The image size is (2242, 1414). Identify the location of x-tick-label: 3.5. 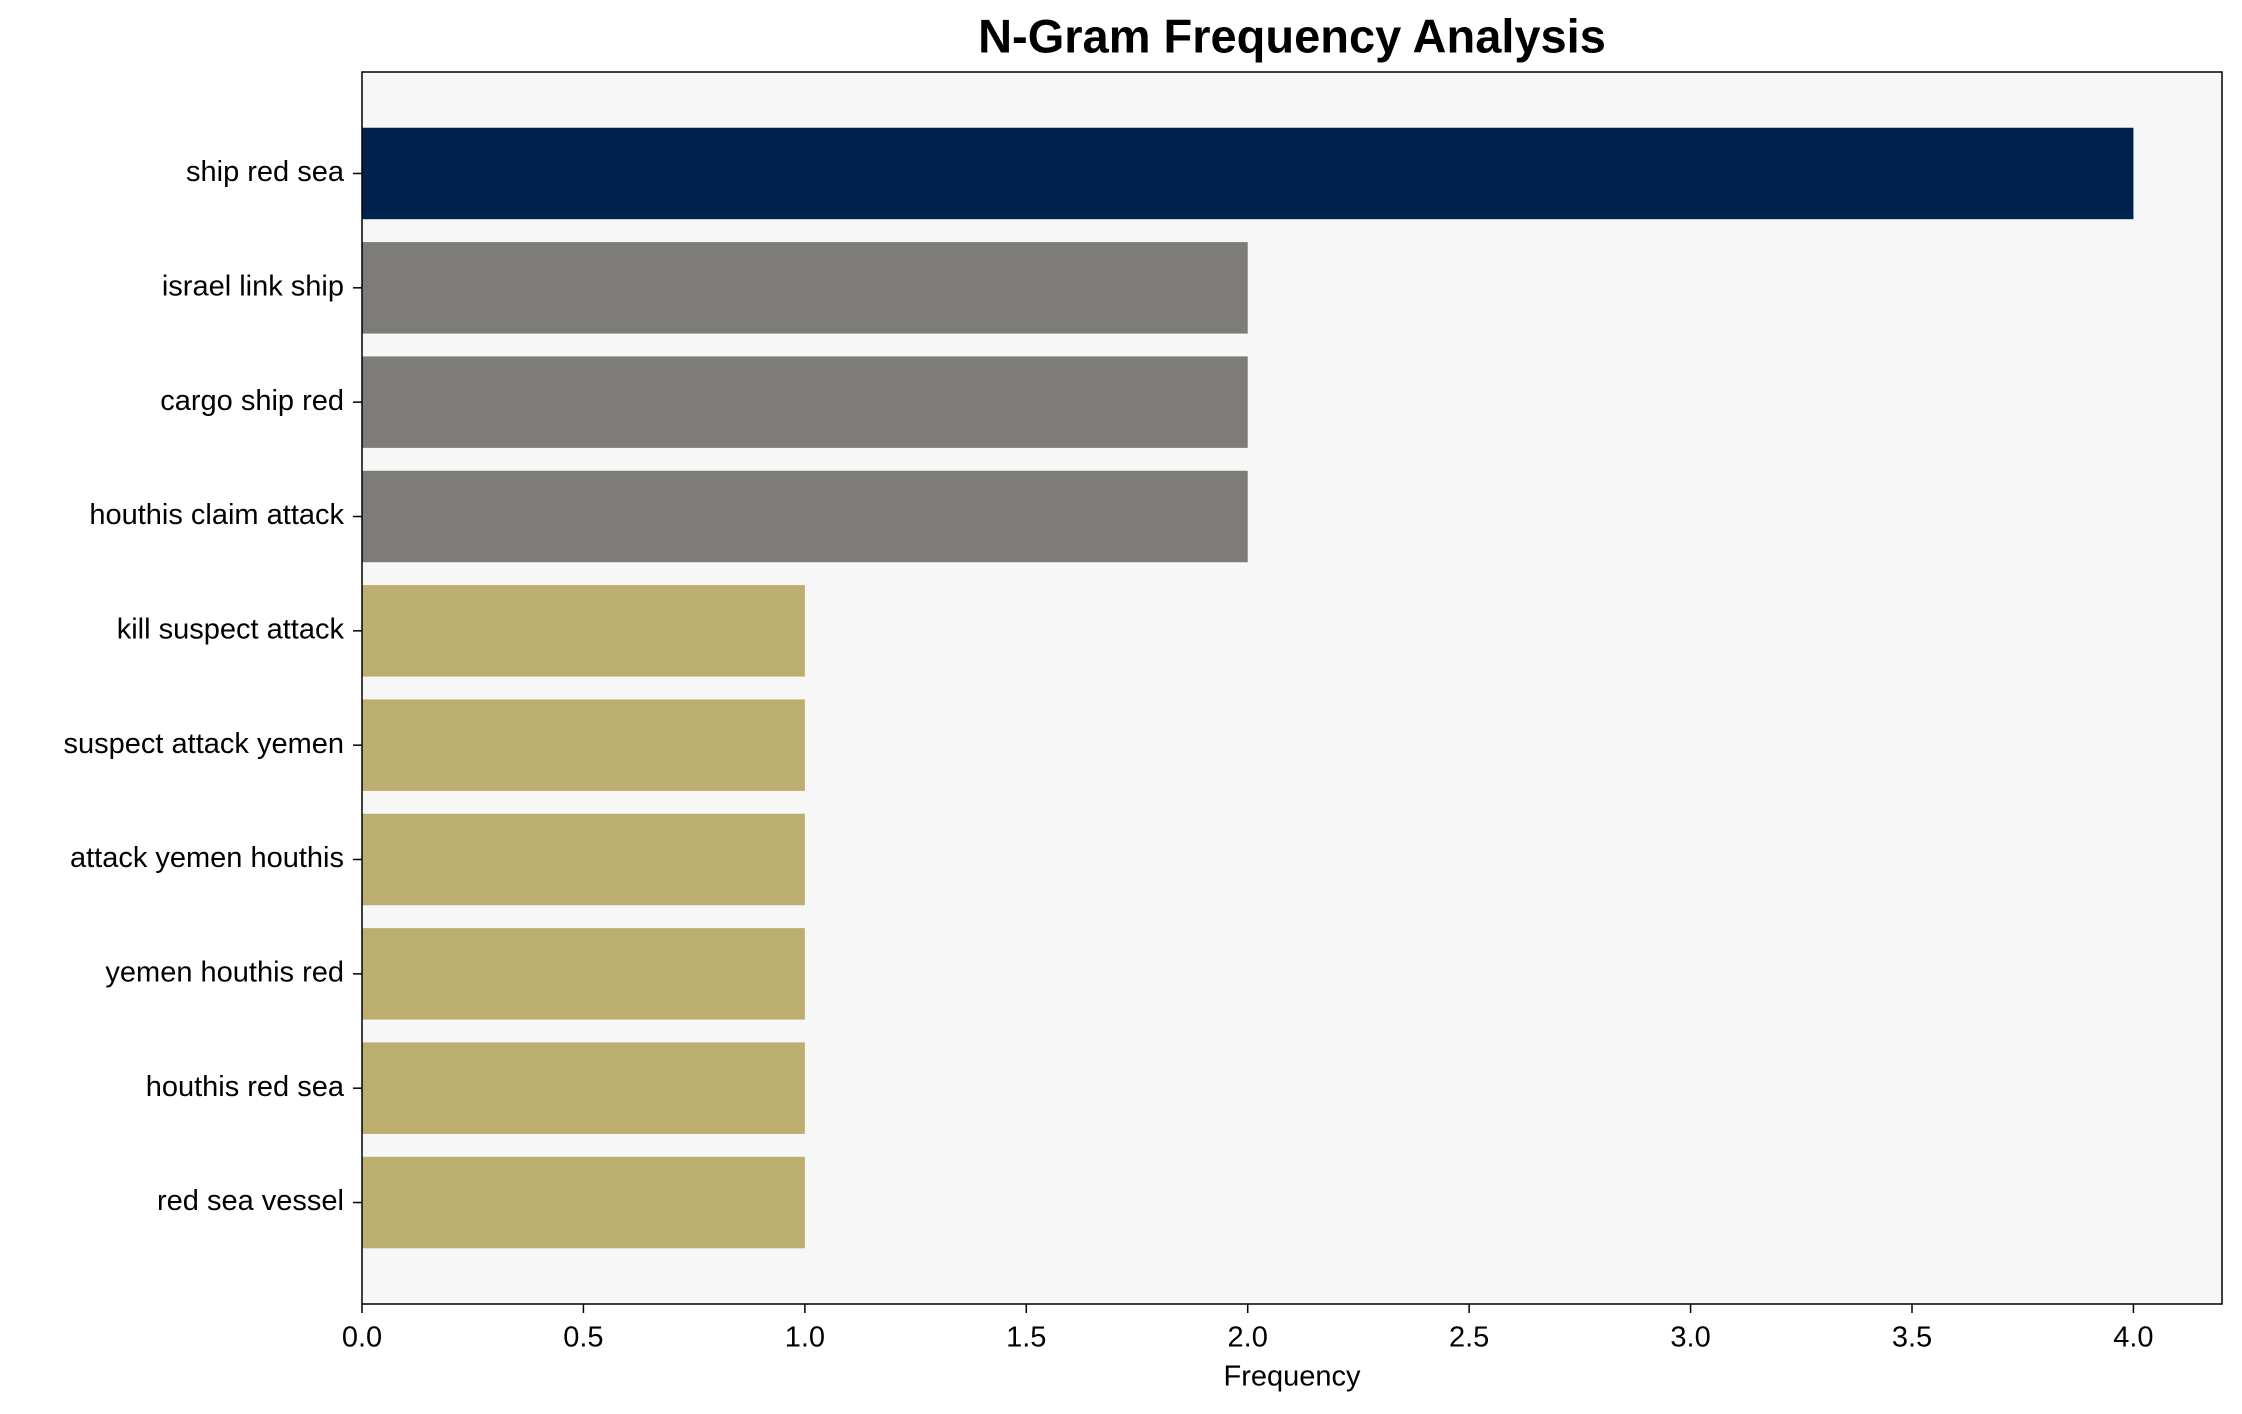
(1912, 1338).